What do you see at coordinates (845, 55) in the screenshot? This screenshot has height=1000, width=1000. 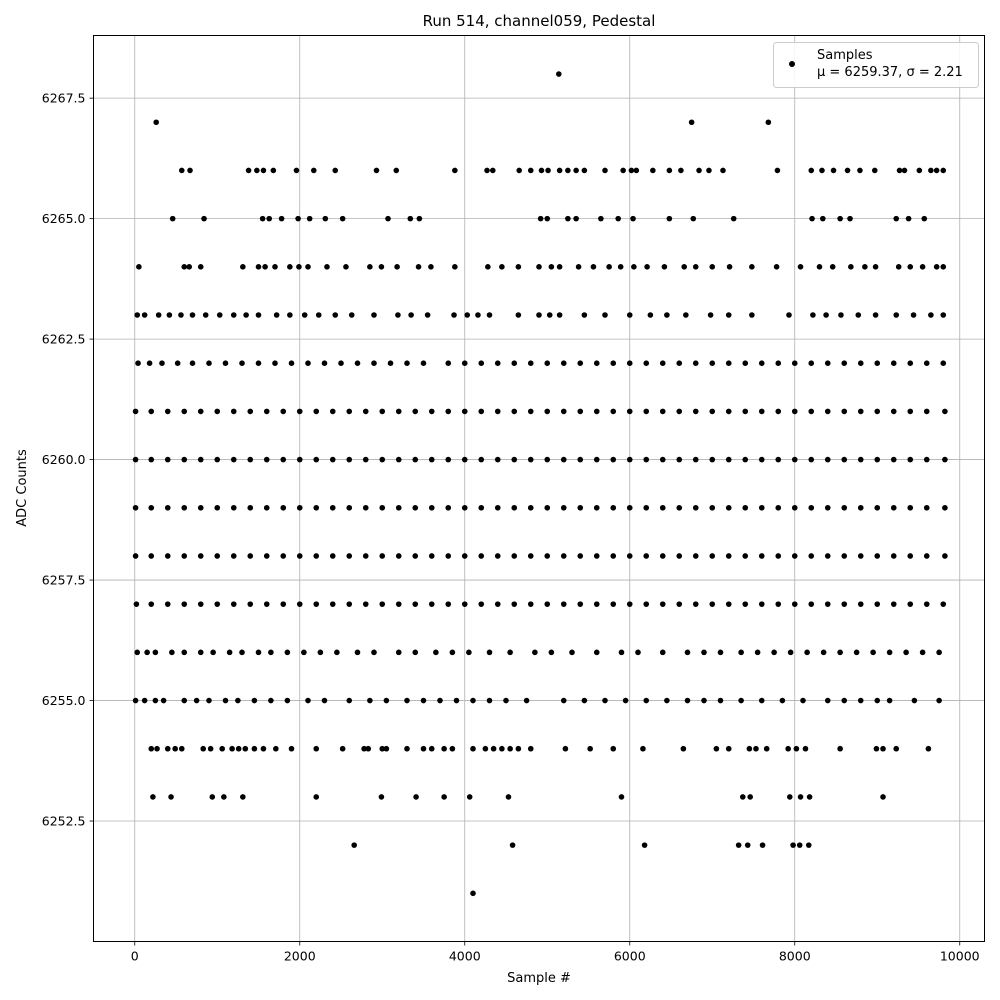 I see `legend-series-name: Samples` at bounding box center [845, 55].